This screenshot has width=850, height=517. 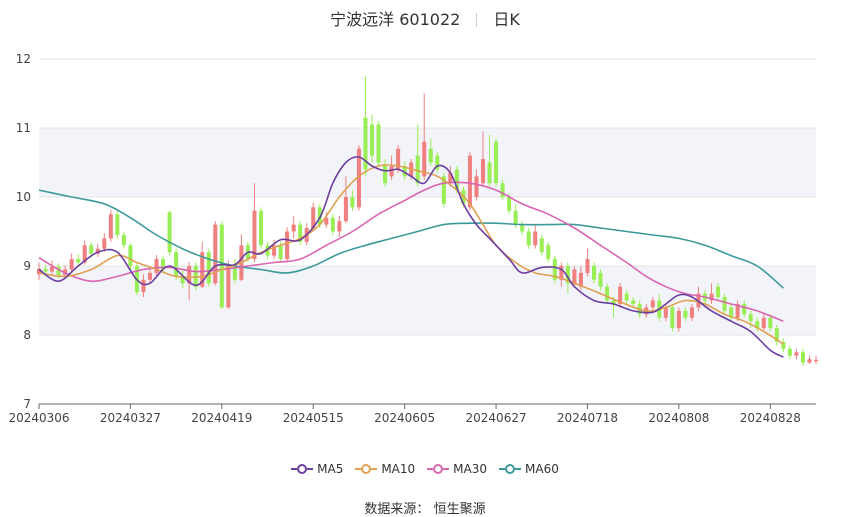 I want to click on x-tick-label: 20240808, so click(x=678, y=418).